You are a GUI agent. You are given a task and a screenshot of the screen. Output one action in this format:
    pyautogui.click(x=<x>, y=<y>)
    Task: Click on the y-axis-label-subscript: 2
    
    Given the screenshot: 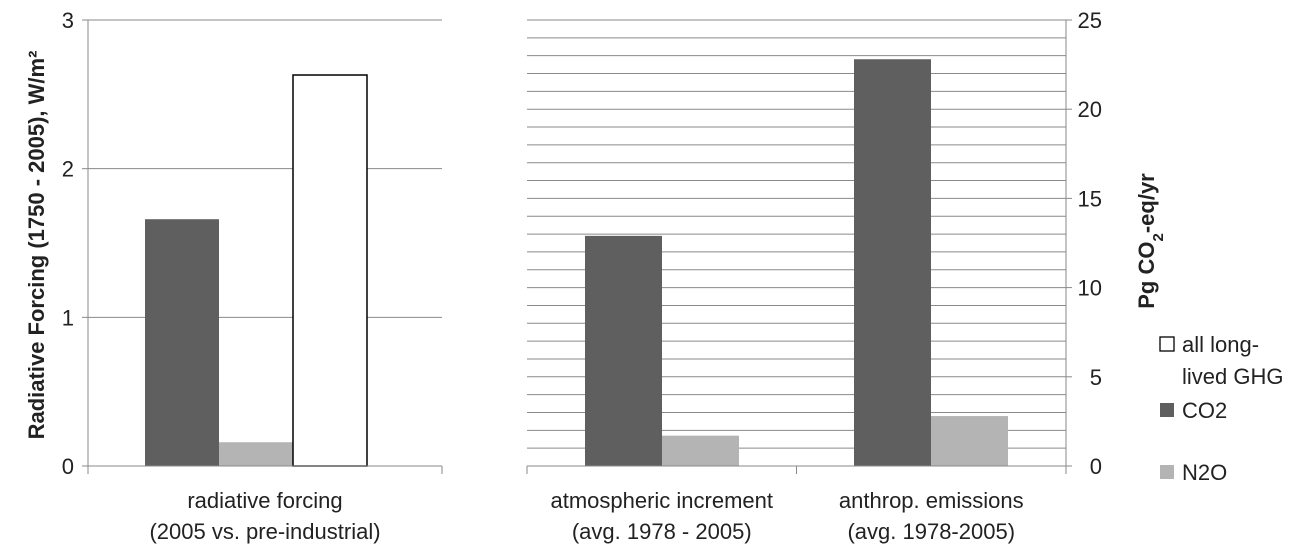 What is the action you would take?
    pyautogui.click(x=1158, y=237)
    